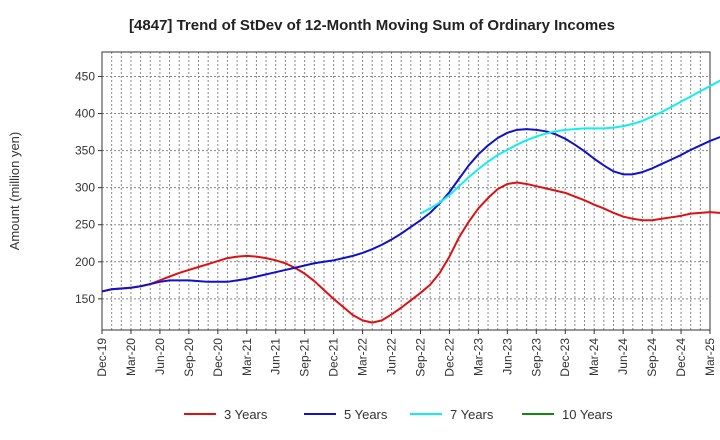 This screenshot has width=720, height=440. I want to click on legend-label: 3 Years, so click(246, 414).